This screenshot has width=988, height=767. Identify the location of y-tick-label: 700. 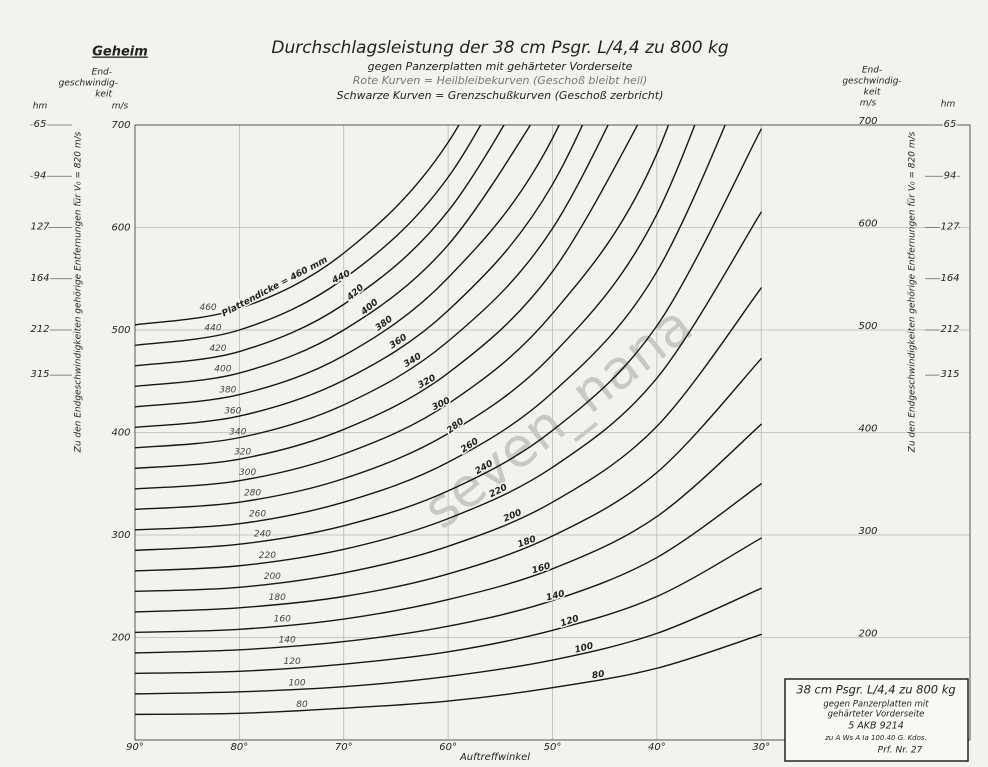
(120, 125).